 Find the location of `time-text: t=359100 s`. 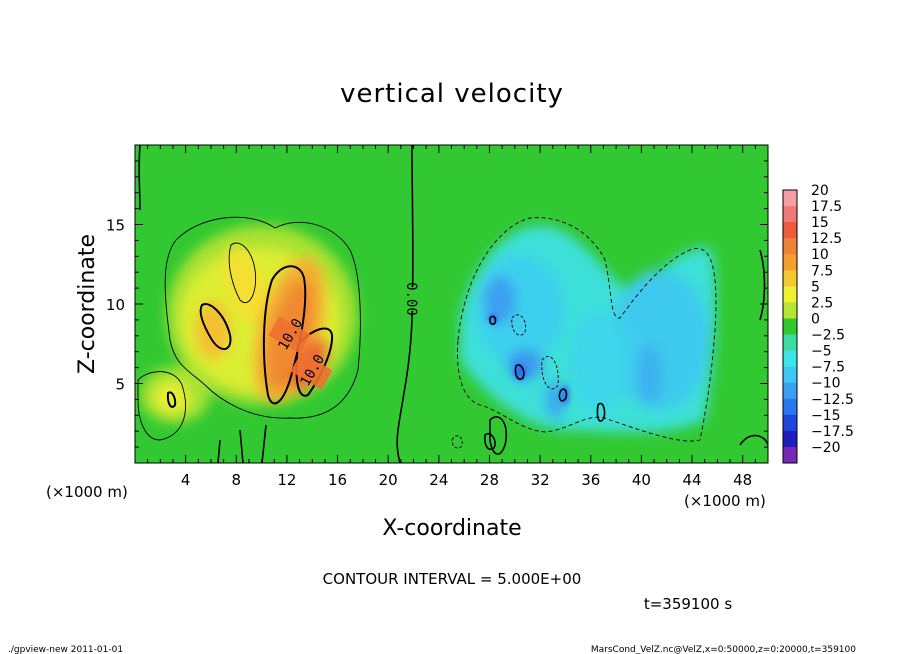

time-text: t=359100 s is located at coordinates (688, 604).